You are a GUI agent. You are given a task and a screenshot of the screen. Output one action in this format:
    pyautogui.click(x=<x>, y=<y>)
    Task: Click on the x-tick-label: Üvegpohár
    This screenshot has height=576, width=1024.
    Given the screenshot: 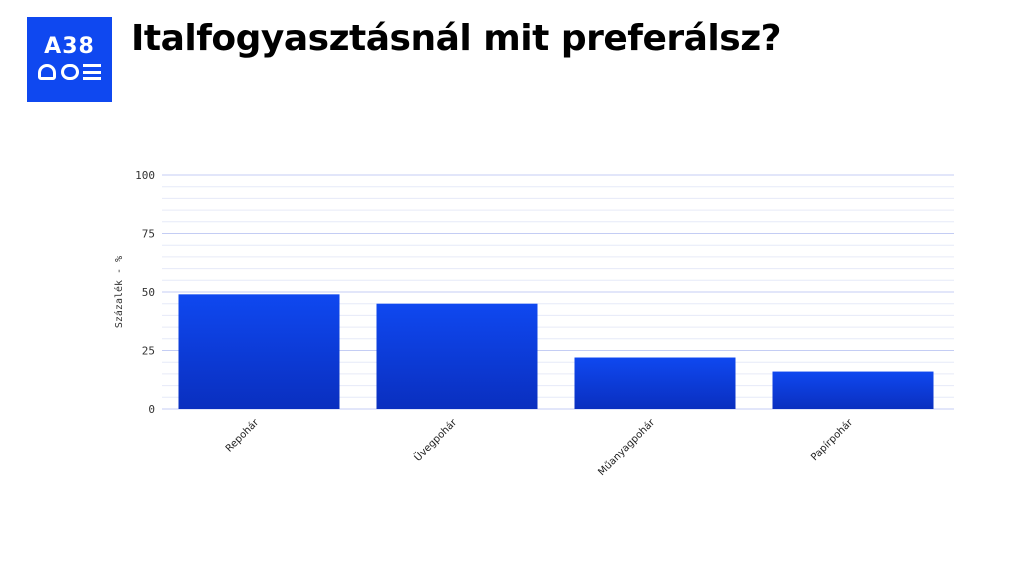 What is the action you would take?
    pyautogui.click(x=435, y=439)
    